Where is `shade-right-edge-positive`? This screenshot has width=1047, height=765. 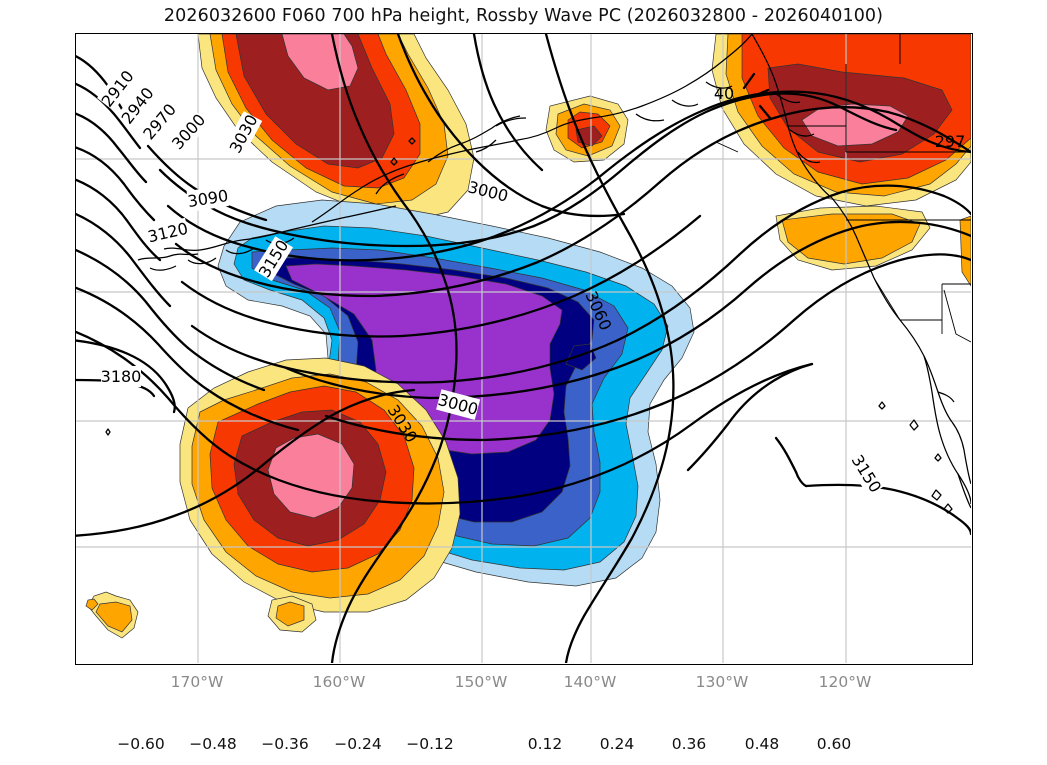
shade-right-edge-positive is located at coordinates (965, 251).